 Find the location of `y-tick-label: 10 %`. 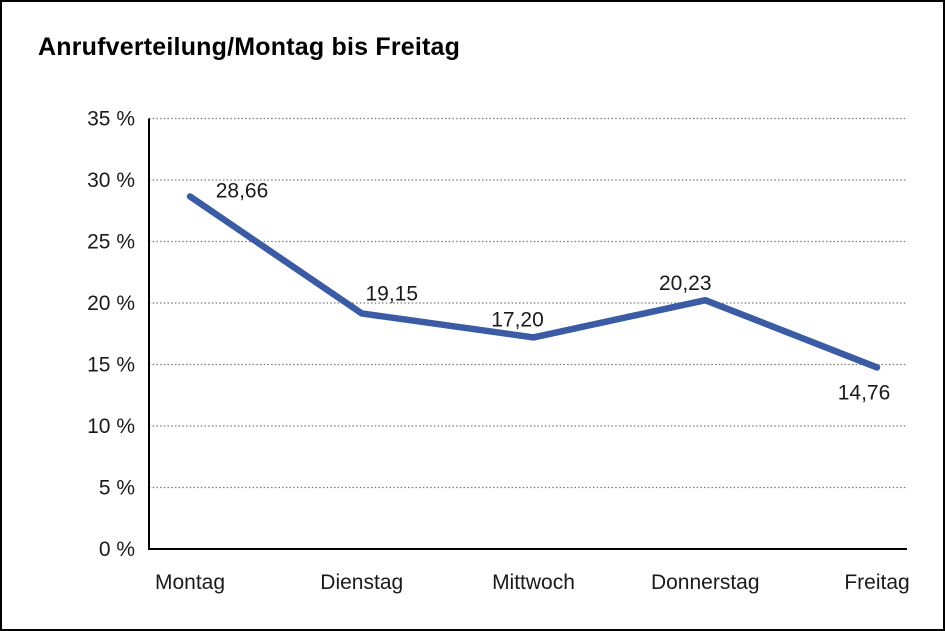

y-tick-label: 10 % is located at coordinates (111, 426).